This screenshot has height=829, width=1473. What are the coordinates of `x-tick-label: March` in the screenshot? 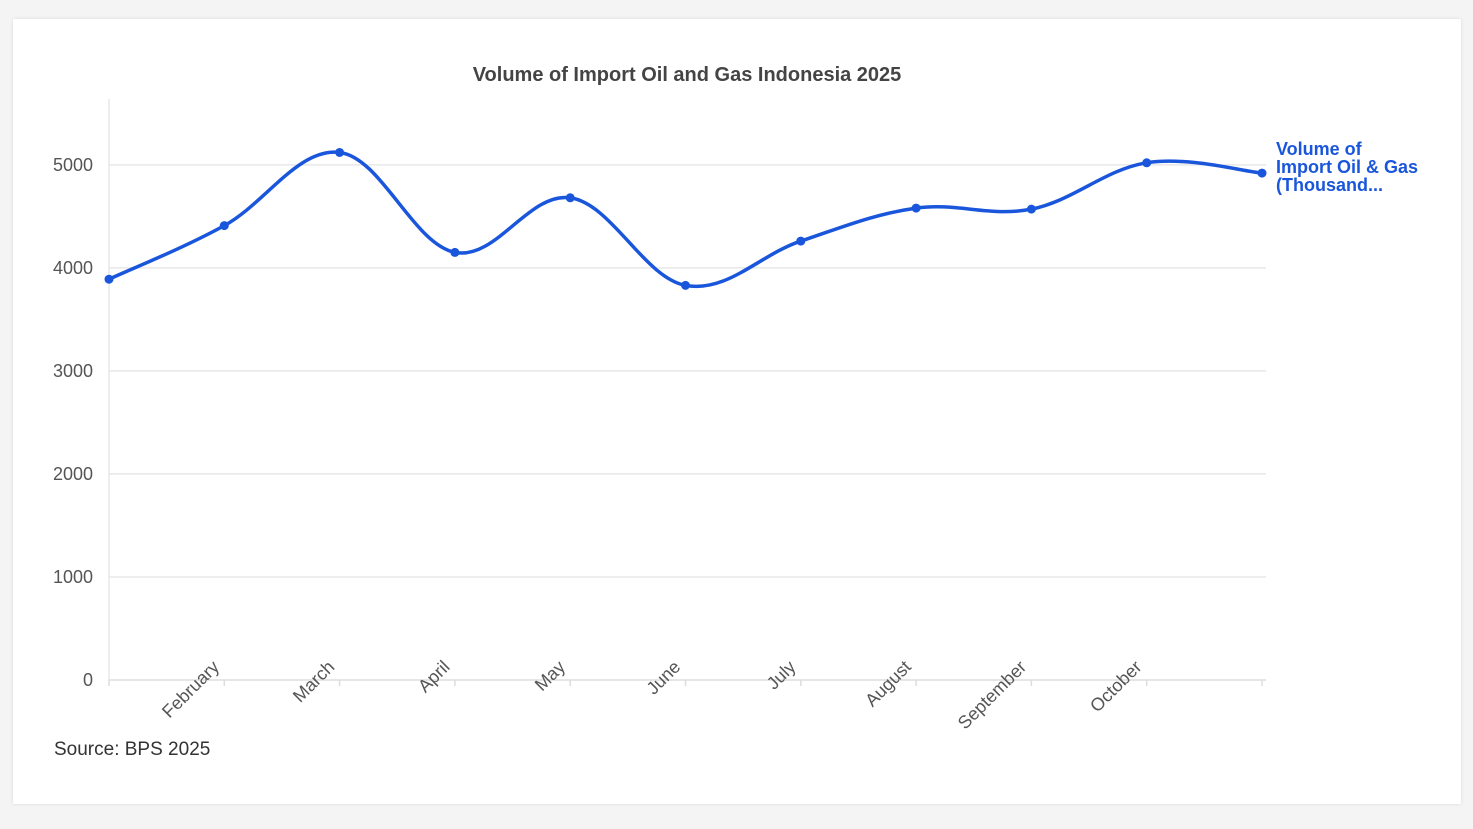 It's located at (314, 682).